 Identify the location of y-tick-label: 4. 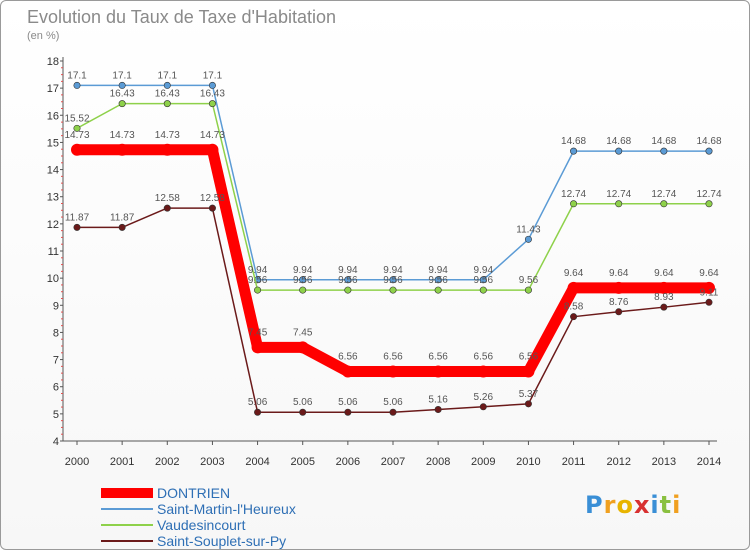
(56, 442).